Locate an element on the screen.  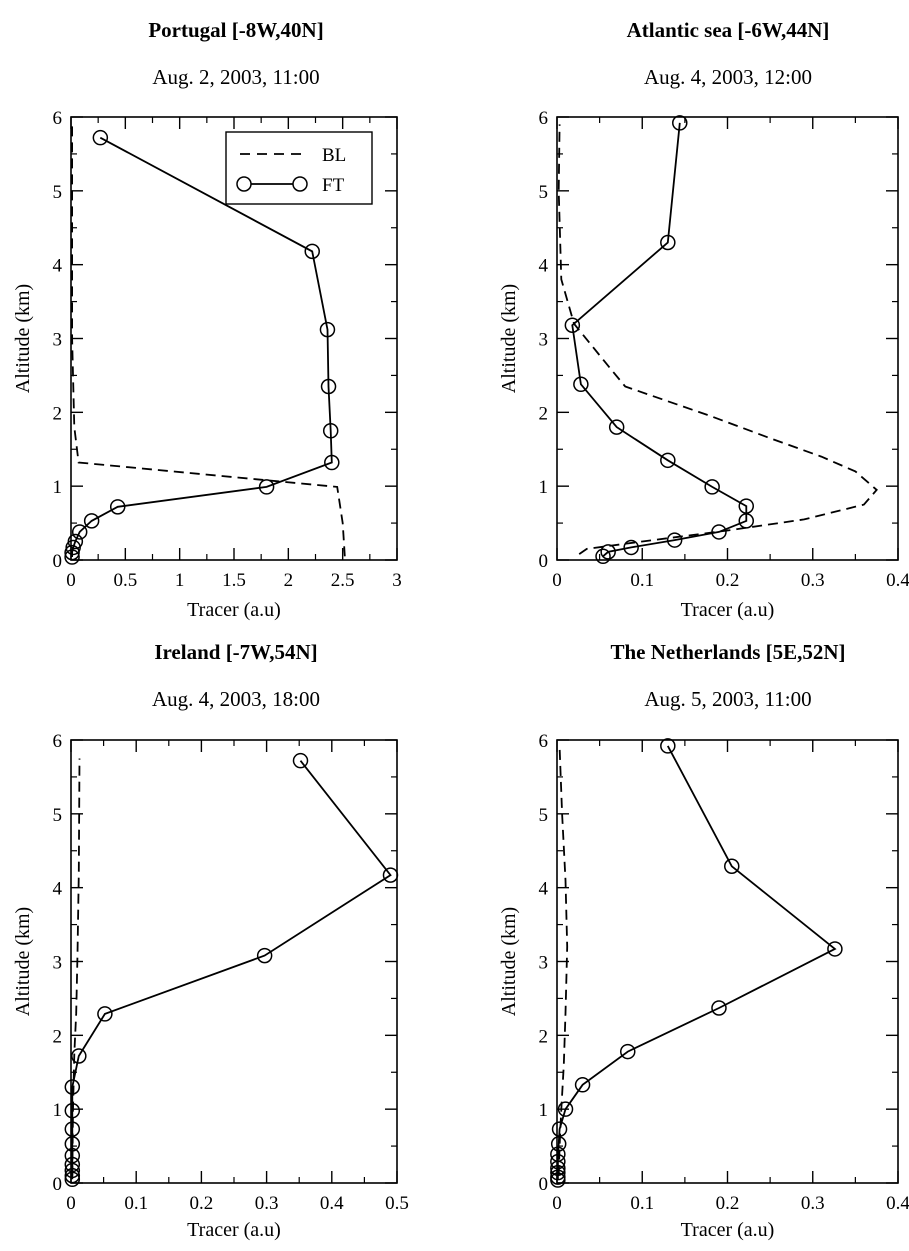
chart-subtitle: Aug. 4, 2003, 12:00 is located at coordinates (728, 77).